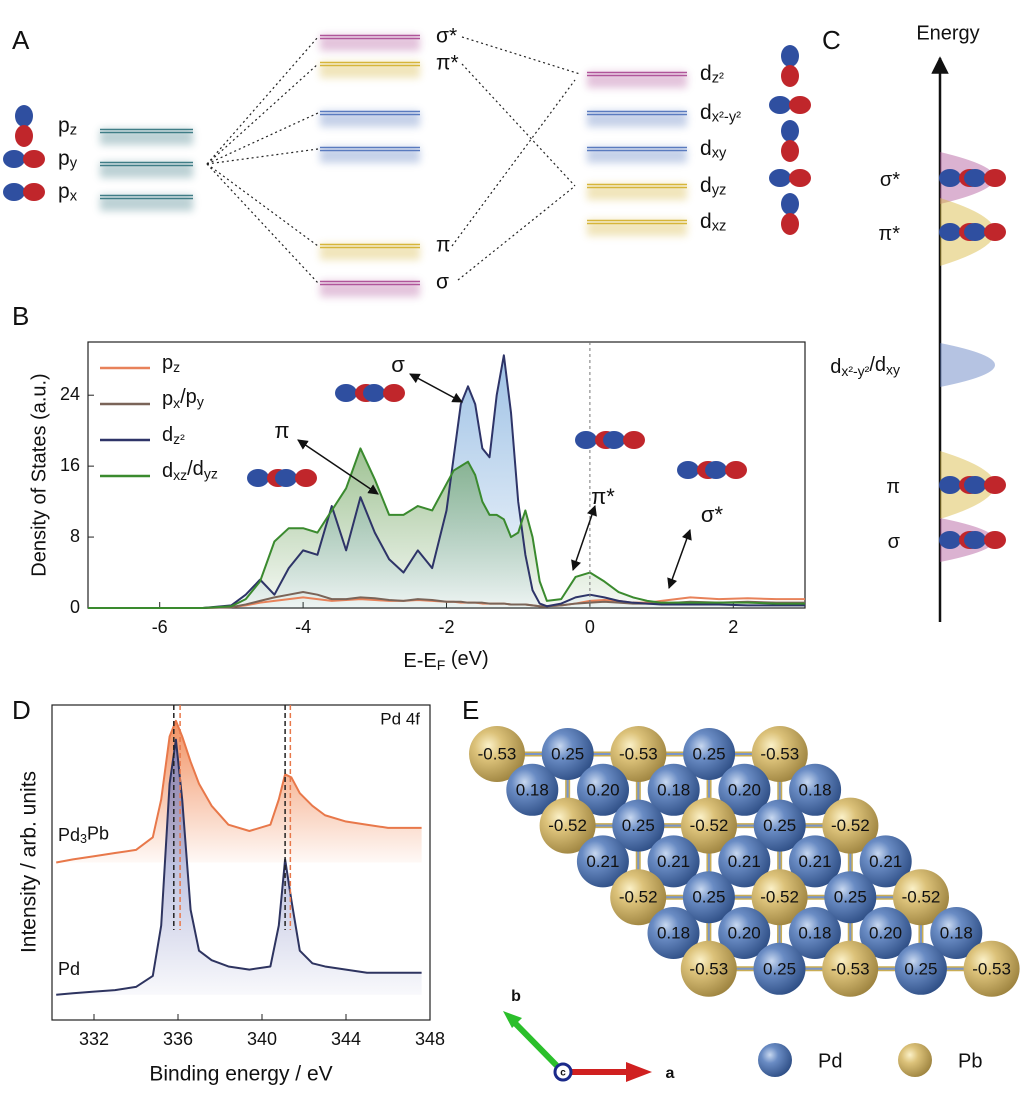  Describe the element at coordinates (346, 1039) in the screenshot. I see `x-tick-label: 344` at that location.